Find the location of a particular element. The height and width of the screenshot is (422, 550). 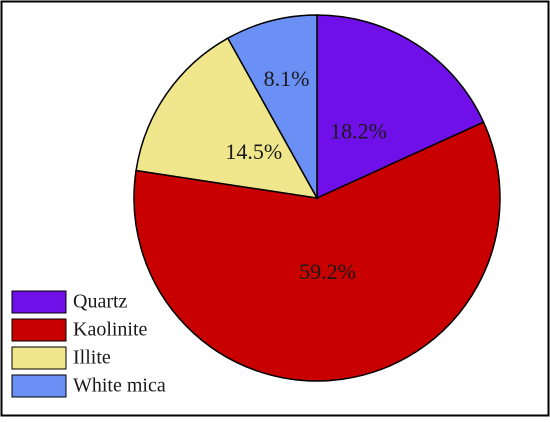

legend-swatch-illite is located at coordinates (39, 358).